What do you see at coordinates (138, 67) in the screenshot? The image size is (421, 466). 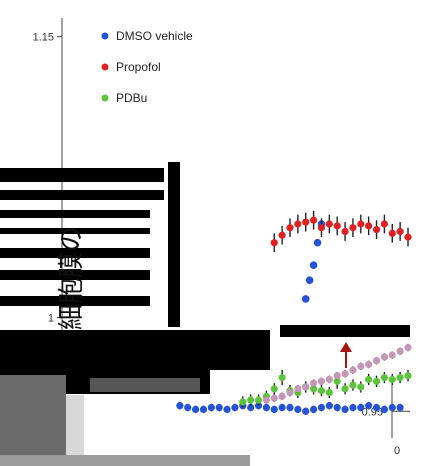 I see `legend-label: Propofol` at bounding box center [138, 67].